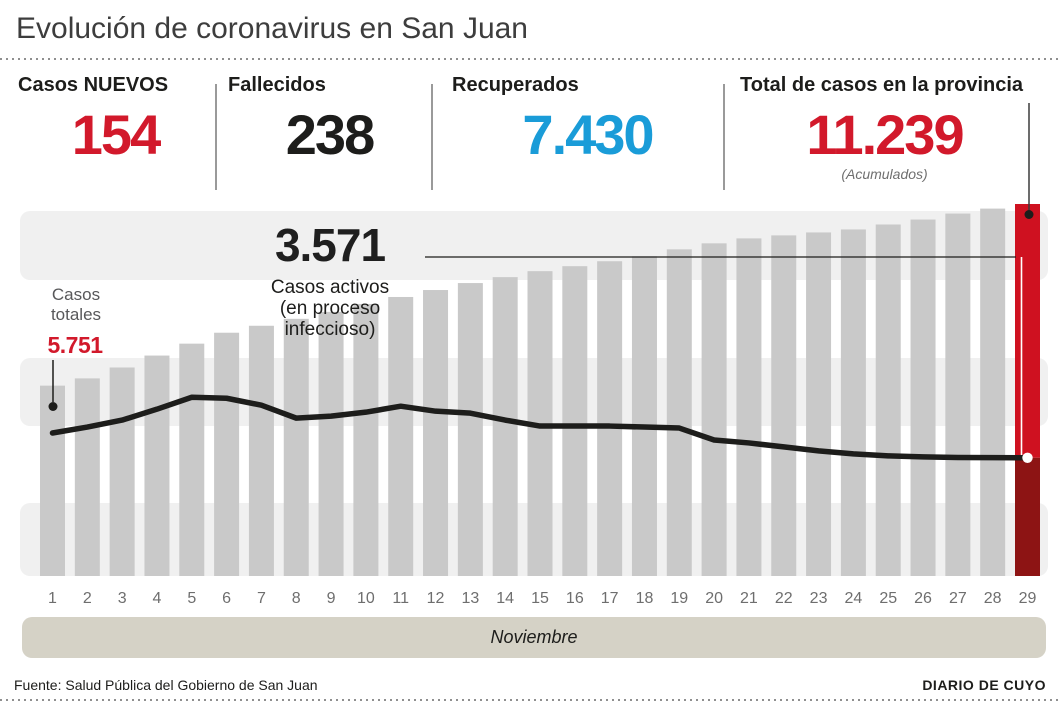 The image size is (1062, 709). Describe the element at coordinates (330, 134) in the screenshot. I see `stat-value-deaths: 238` at that location.